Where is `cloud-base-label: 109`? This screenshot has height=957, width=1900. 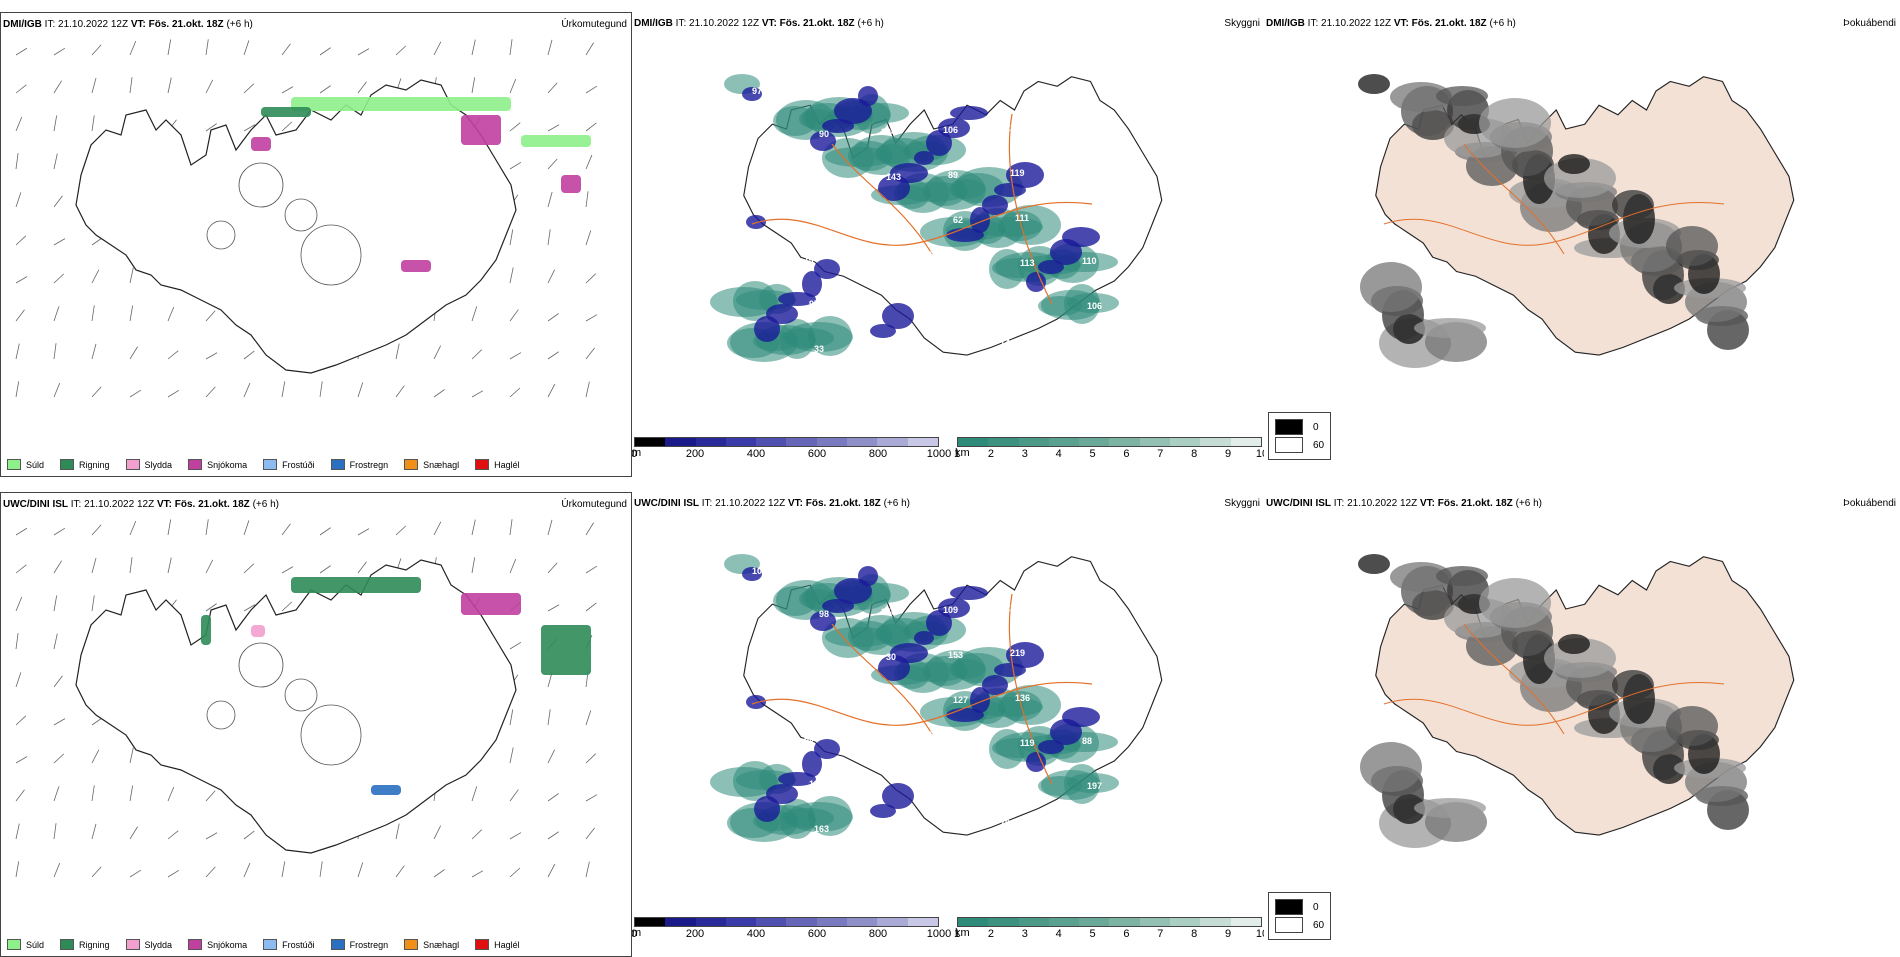 cloud-base-label: 109 is located at coordinates (950, 610).